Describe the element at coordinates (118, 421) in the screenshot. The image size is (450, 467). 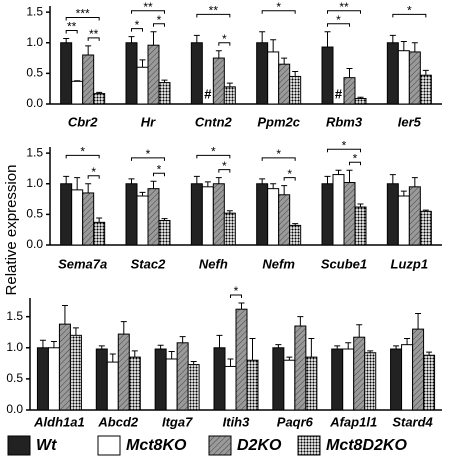
I see `x-tick-label: Abcd2` at that location.